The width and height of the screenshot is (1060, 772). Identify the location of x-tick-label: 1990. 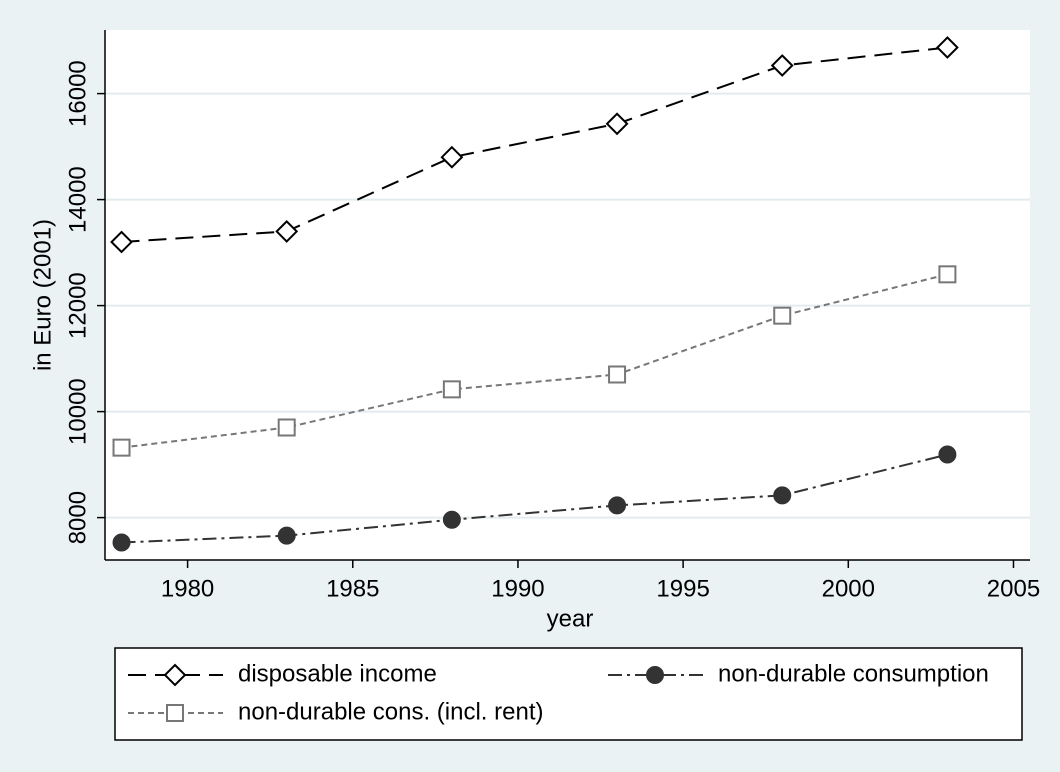
(517, 588).